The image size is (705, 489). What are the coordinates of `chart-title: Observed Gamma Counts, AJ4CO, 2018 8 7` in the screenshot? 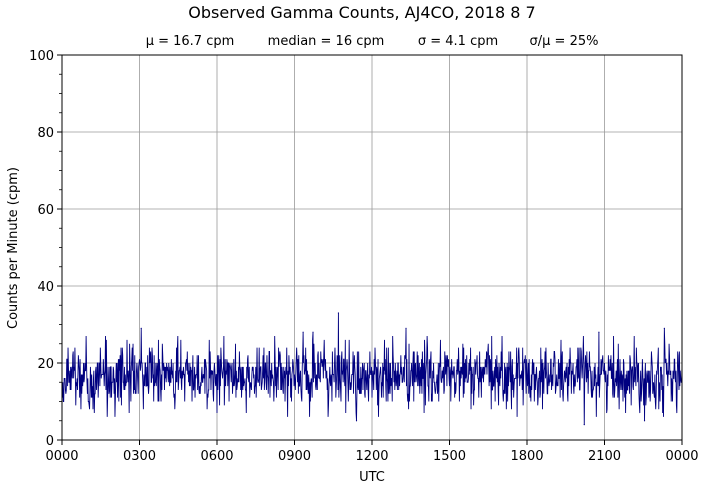 It's located at (361, 12).